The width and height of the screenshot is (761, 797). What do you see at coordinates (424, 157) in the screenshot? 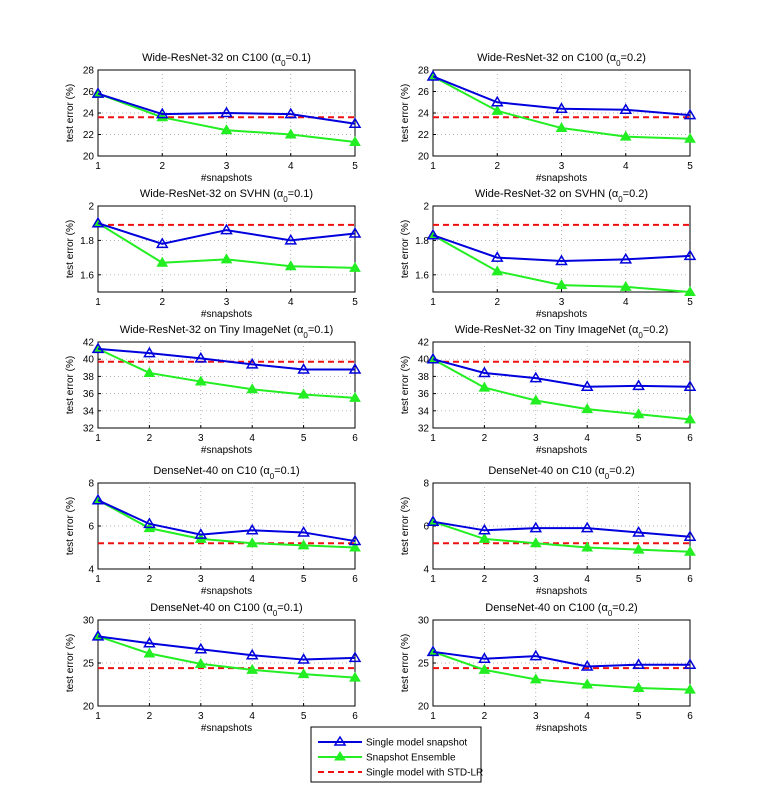
I see `y-tick-label: 20` at bounding box center [424, 157].